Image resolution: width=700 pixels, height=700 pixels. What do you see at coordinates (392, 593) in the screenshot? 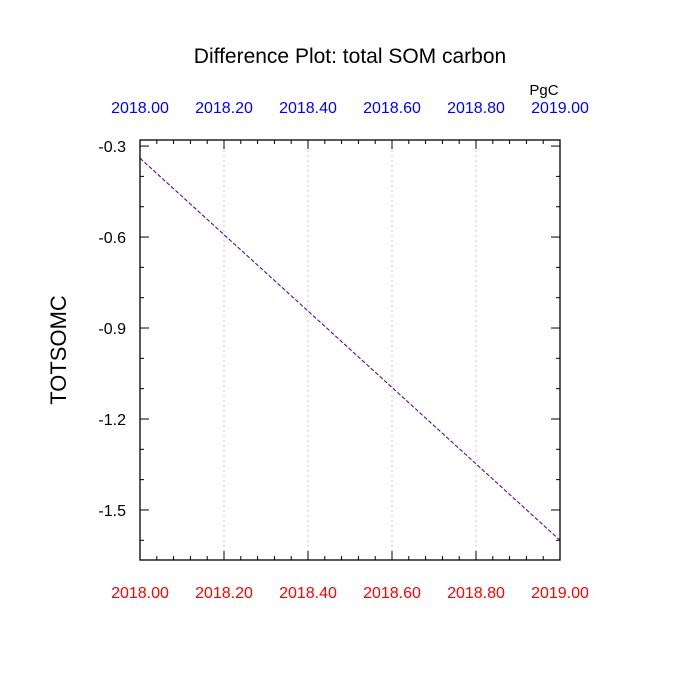
I see `x-bottom-tick-label: 2018.60` at bounding box center [392, 593].